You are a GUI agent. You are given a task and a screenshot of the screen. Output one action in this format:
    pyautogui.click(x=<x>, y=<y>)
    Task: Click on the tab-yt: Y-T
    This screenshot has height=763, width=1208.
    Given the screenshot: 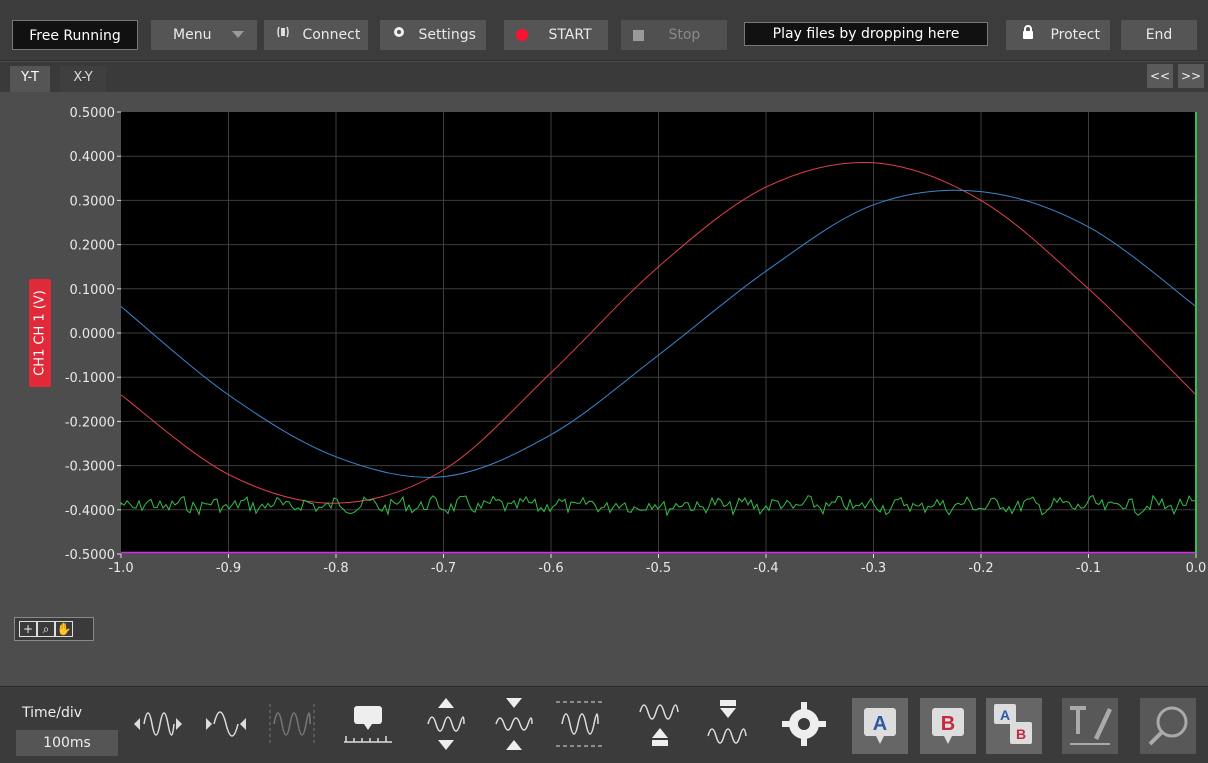 What is the action you would take?
    pyautogui.click(x=30, y=79)
    